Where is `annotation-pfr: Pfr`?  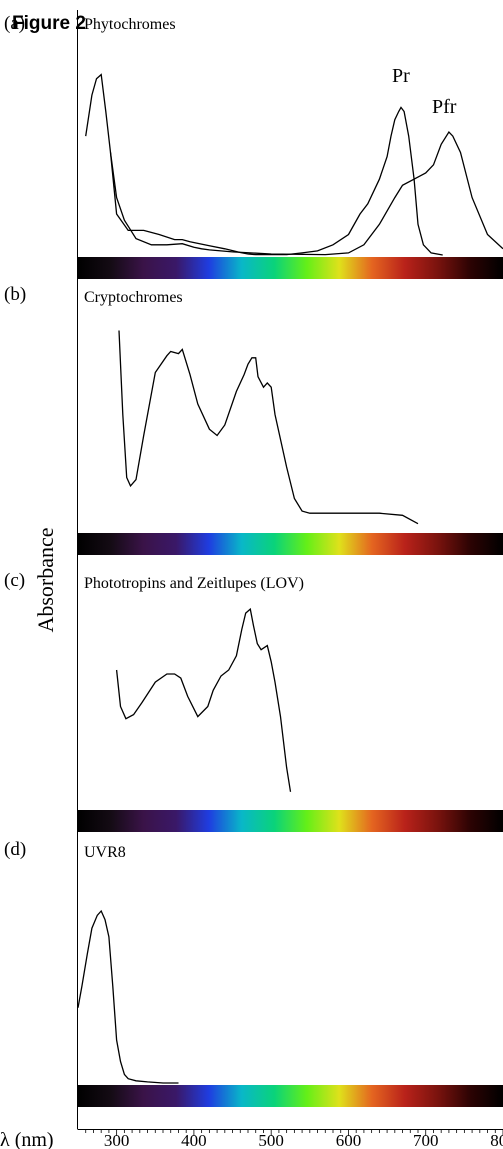
annotation-pfr: Pfr is located at coordinates (444, 107).